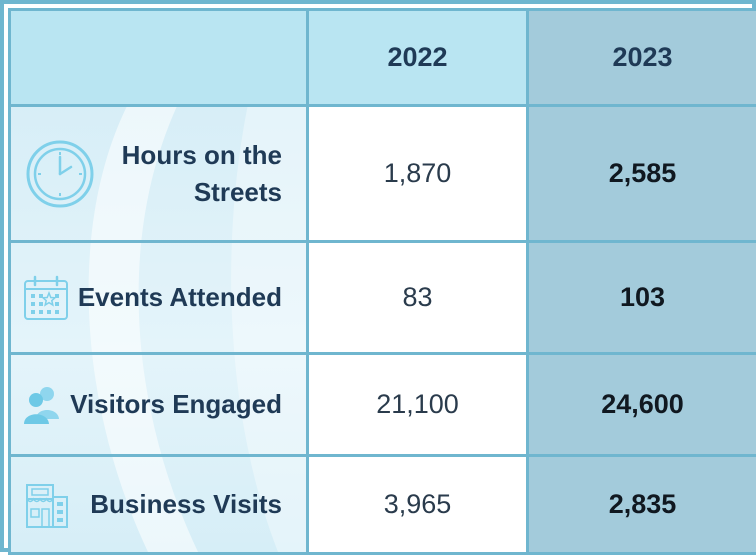  I want to click on row-label: Visitors Engaged, so click(176, 404).